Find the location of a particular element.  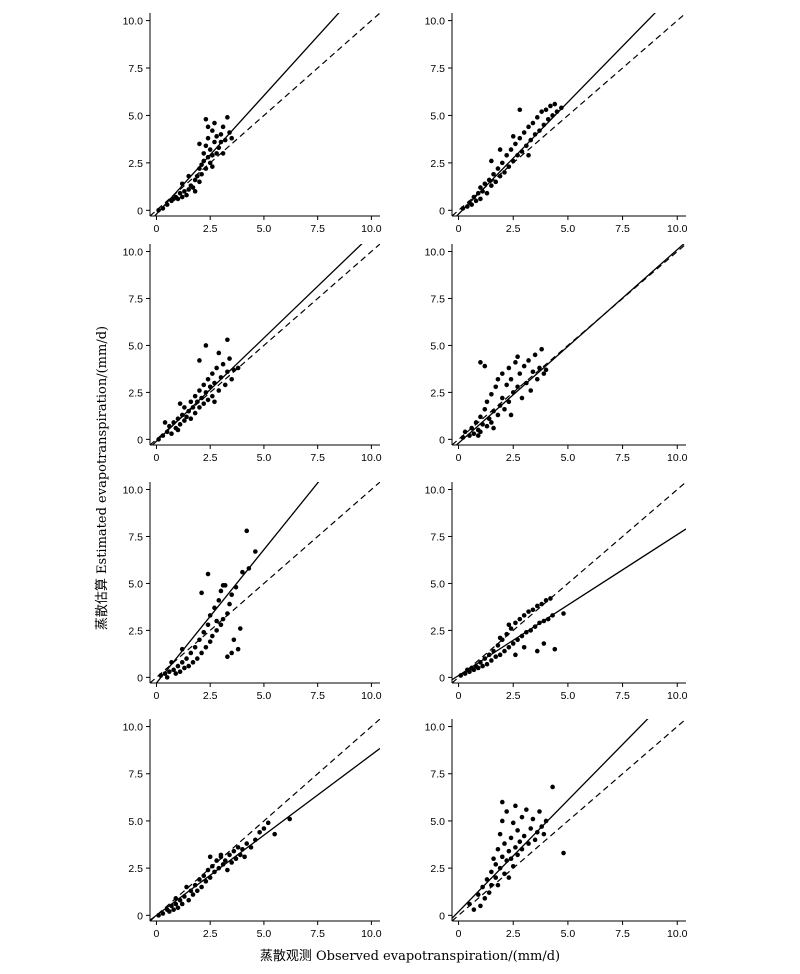

one-to-one-line is located at coordinates (569, 582).